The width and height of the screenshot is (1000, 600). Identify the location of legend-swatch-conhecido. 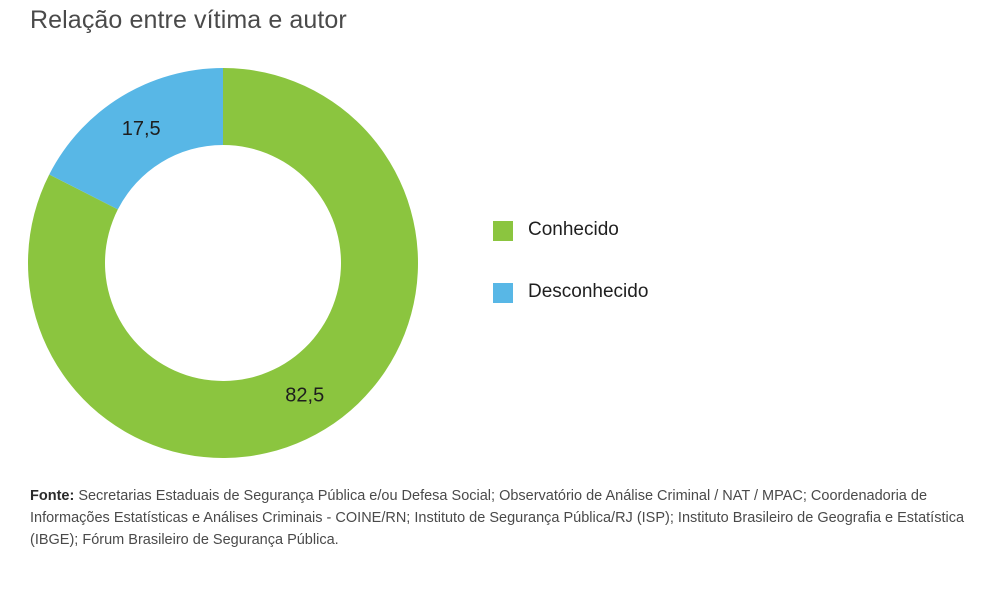
(503, 231).